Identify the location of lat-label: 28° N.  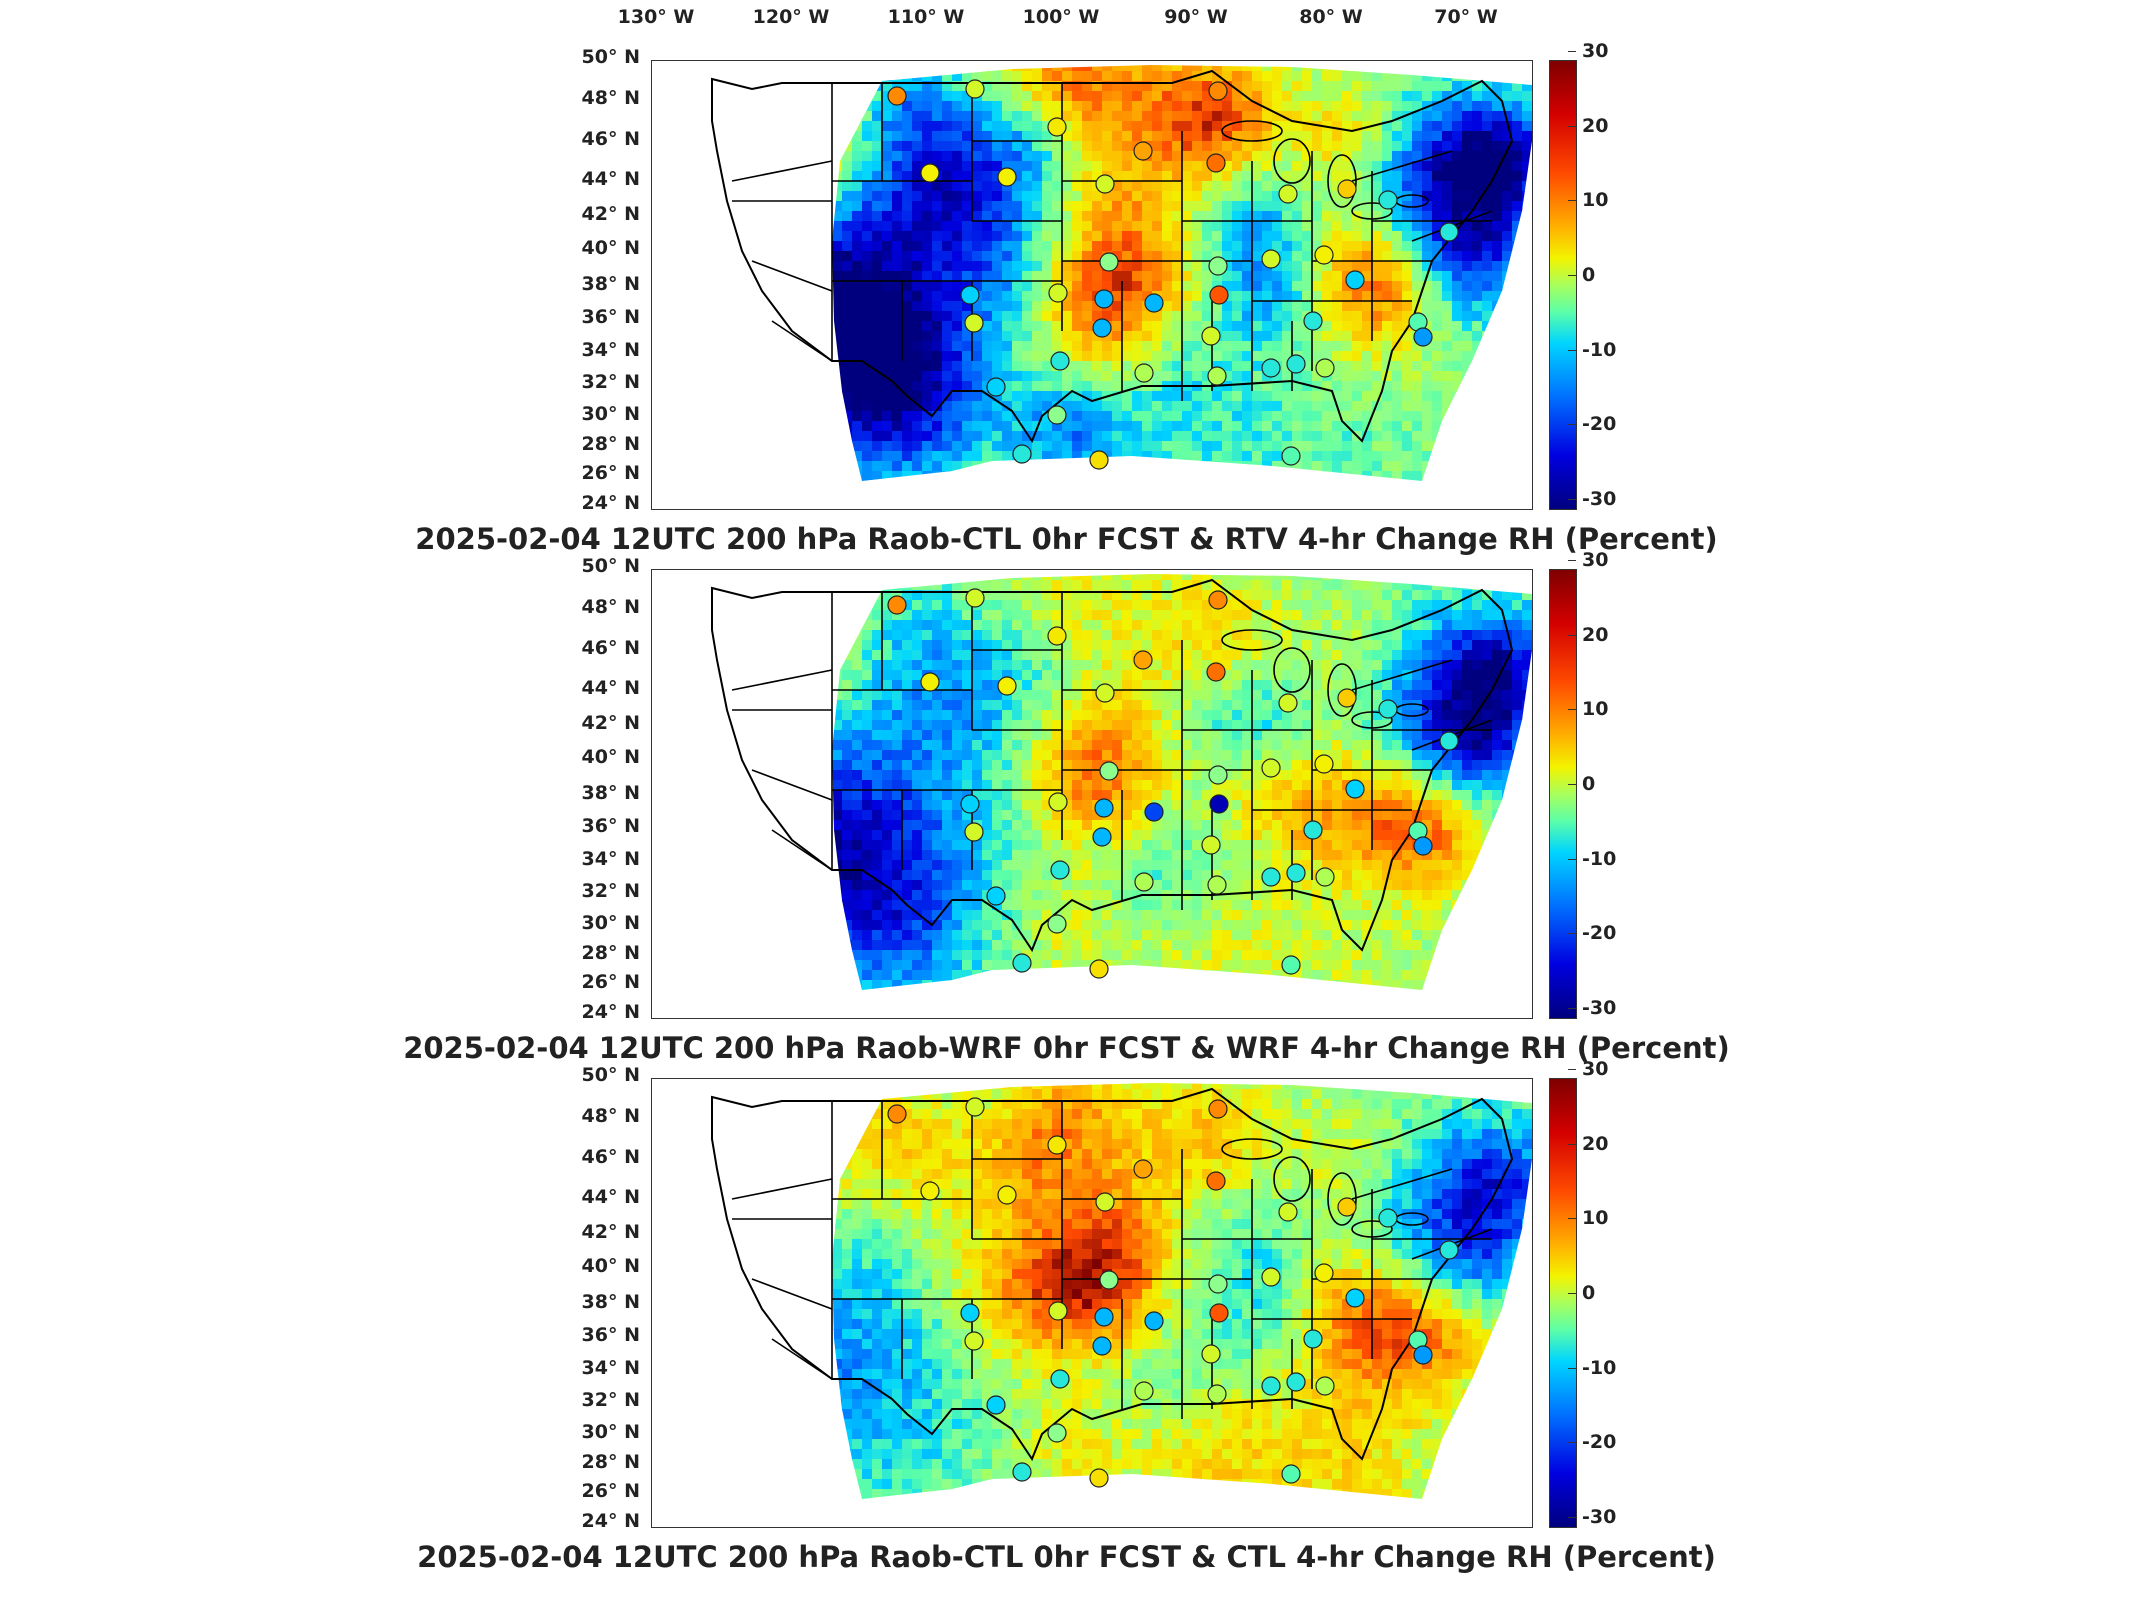
(610, 444).